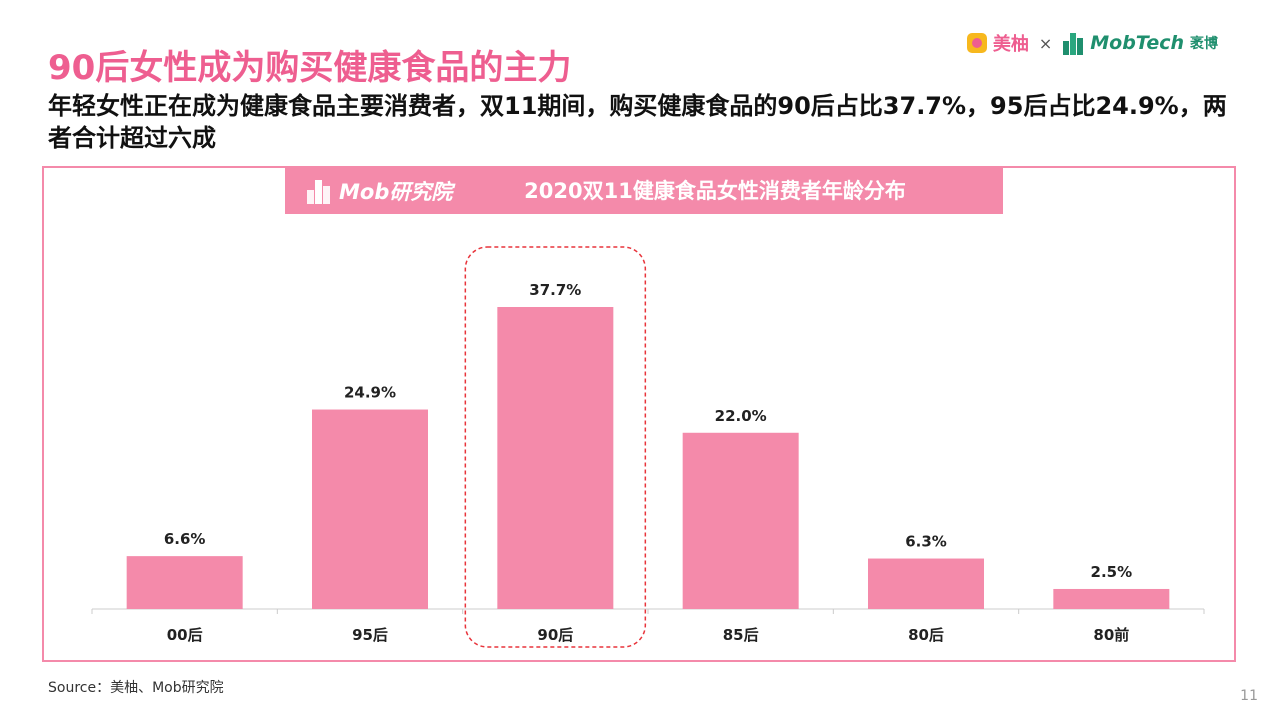  Describe the element at coordinates (1111, 635) in the screenshot. I see `x-tick-label: 80前` at that location.